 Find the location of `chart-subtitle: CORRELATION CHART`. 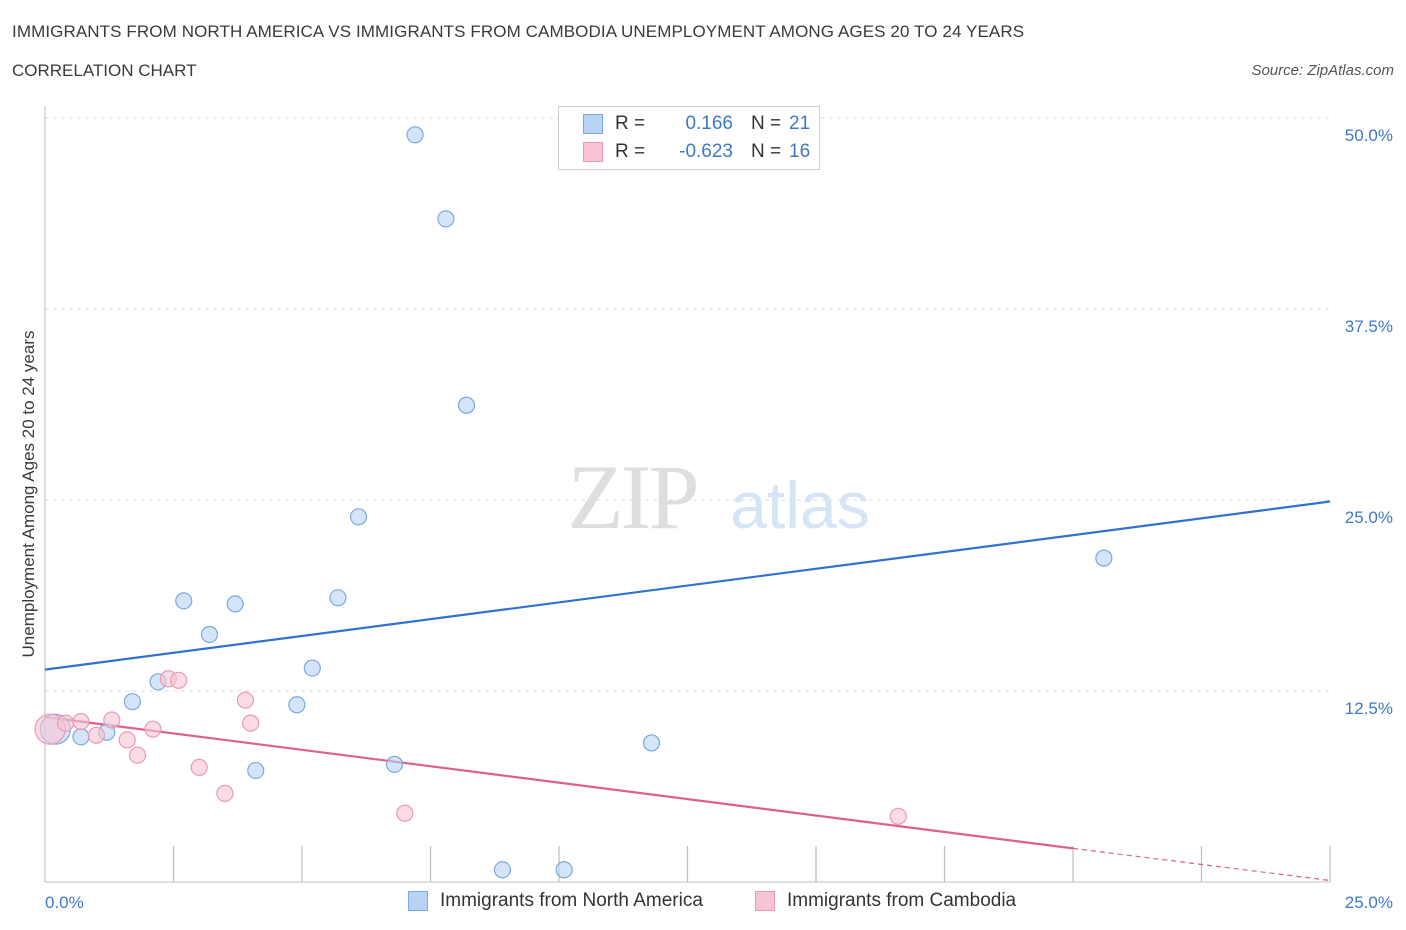

chart-subtitle: CORRELATION CHART is located at coordinates (104, 70).